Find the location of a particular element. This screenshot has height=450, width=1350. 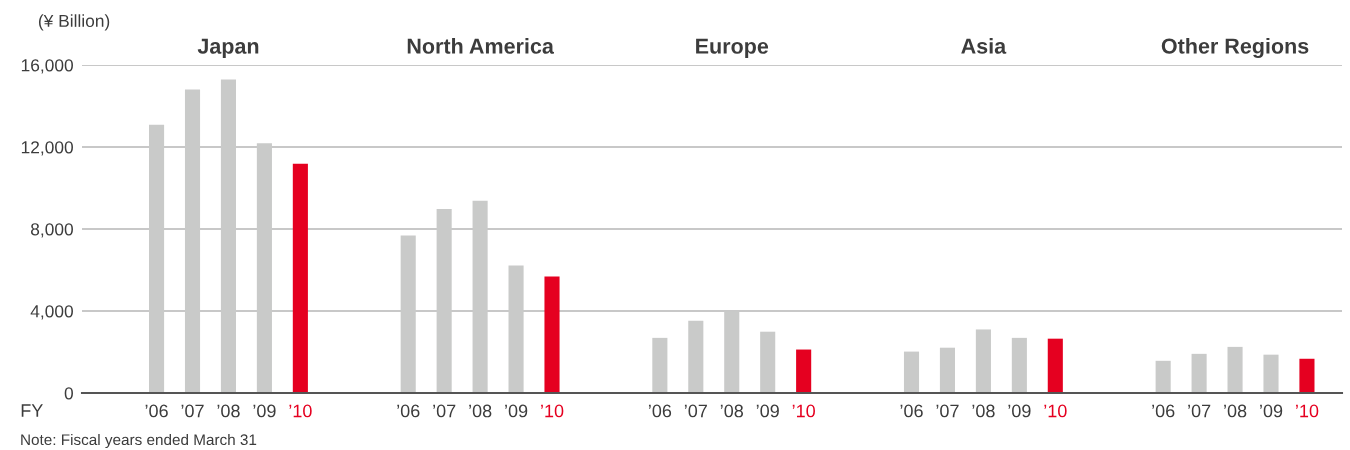

series-label: ’08 is located at coordinates (732, 411).